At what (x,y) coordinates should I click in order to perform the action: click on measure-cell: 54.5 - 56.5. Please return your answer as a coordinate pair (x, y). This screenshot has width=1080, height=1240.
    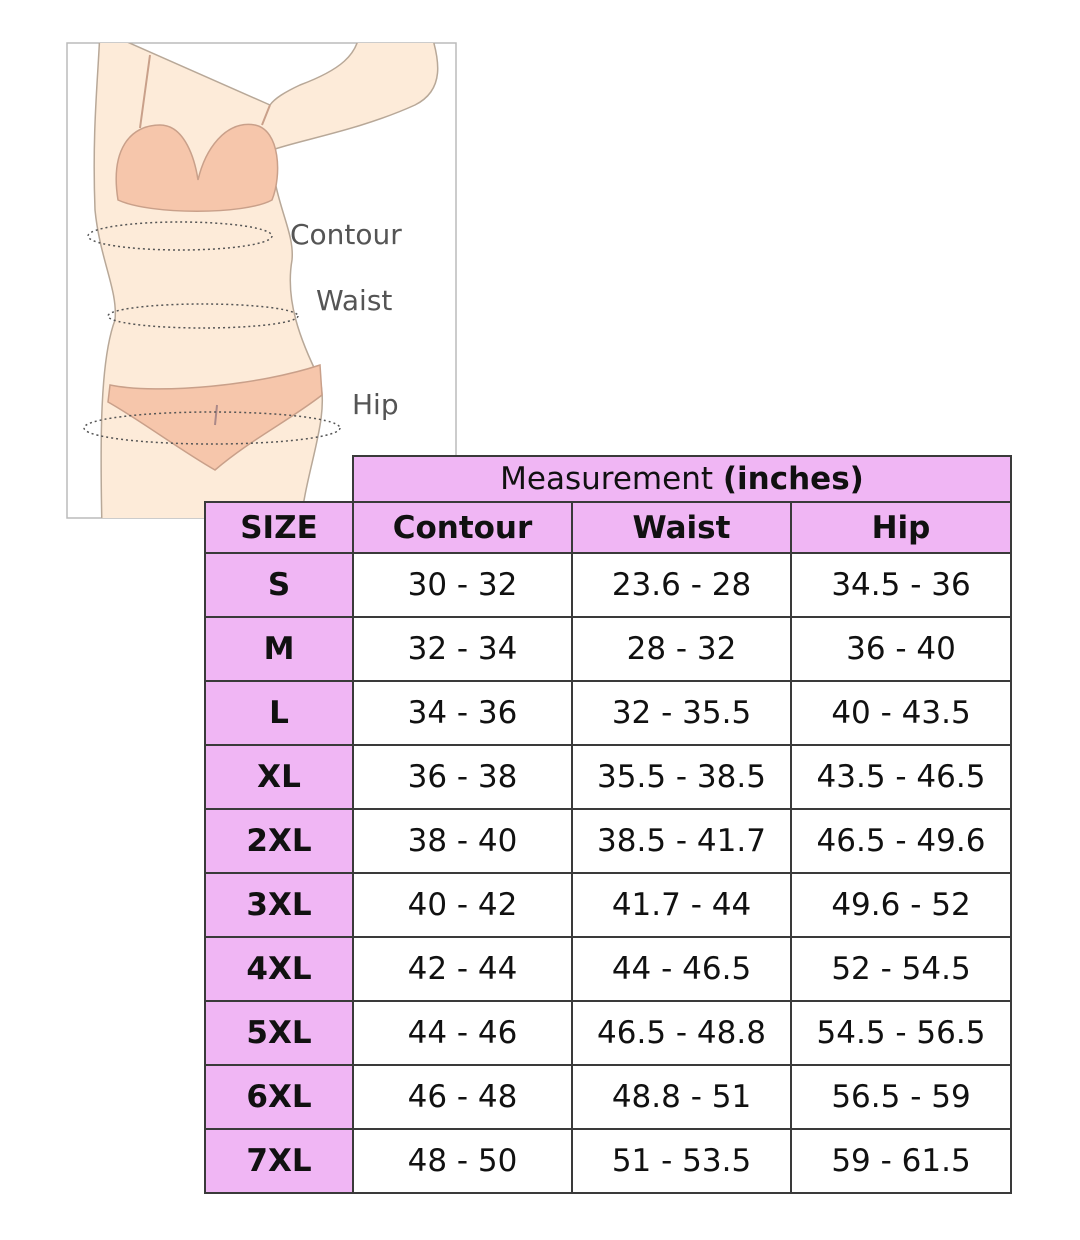
    Looking at the image, I should click on (901, 1033).